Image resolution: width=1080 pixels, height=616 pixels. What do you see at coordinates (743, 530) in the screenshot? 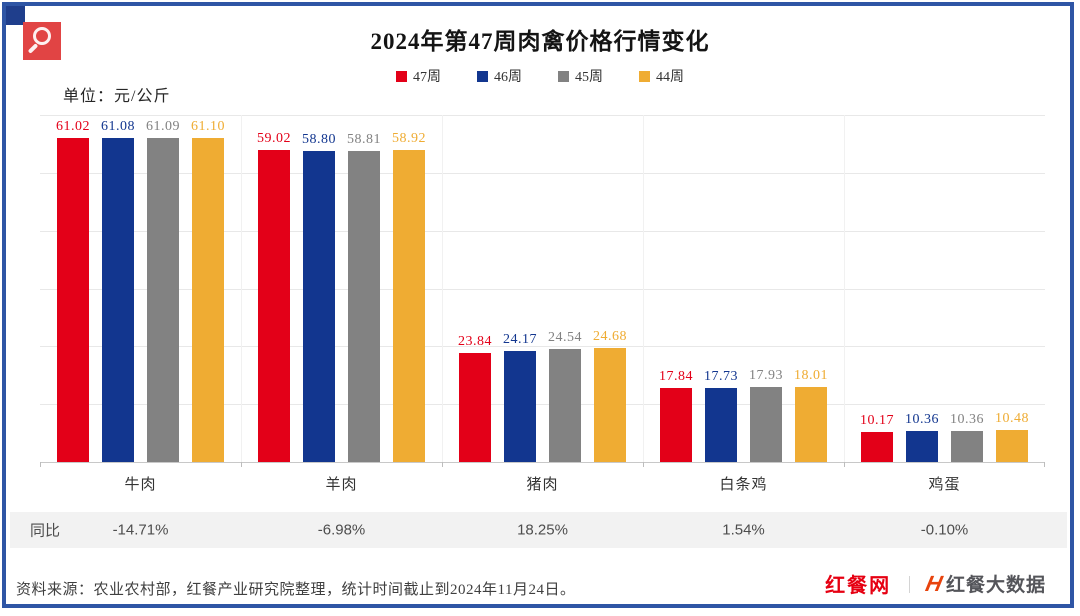
I see `yoy-value: 1.54%` at bounding box center [743, 530].